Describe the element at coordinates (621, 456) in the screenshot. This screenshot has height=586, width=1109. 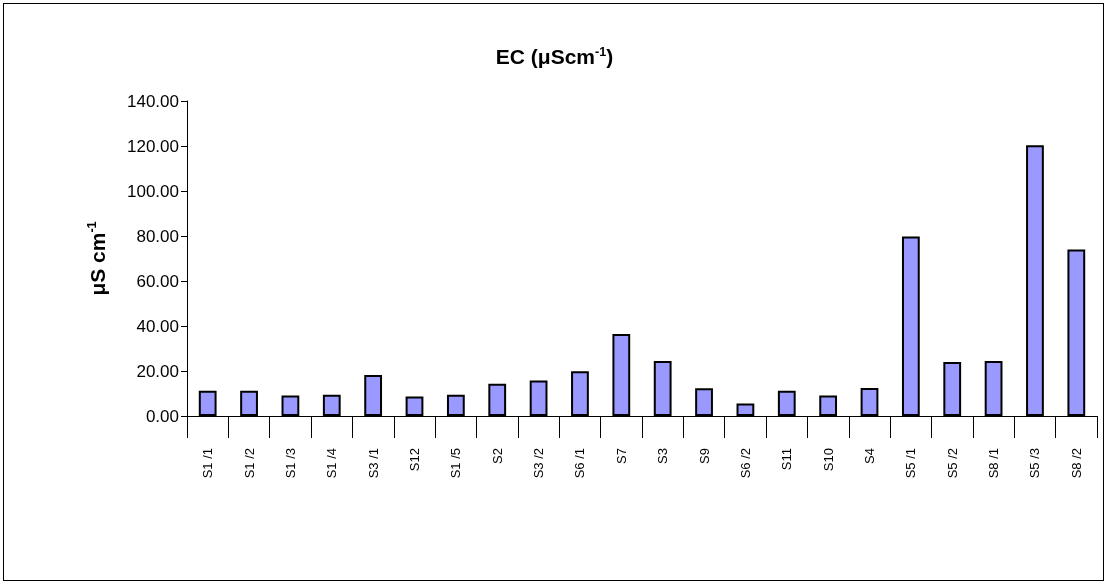
I see `x-tick-label: S7` at that location.